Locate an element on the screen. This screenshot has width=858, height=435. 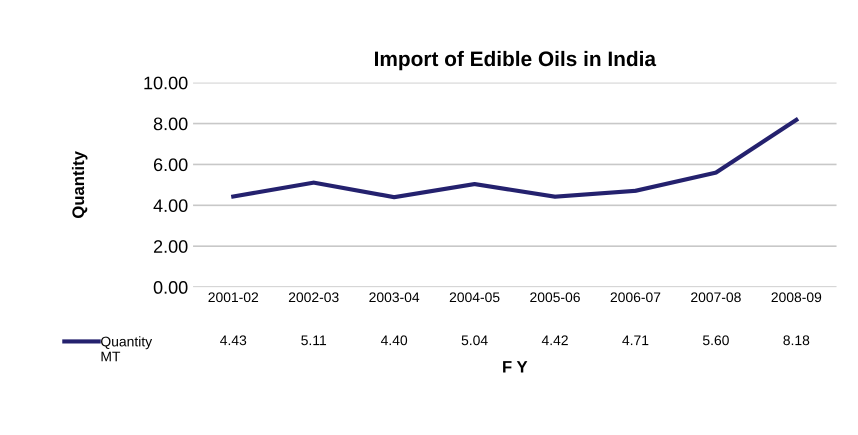
x-tick-label: 2006-07 is located at coordinates (635, 297).